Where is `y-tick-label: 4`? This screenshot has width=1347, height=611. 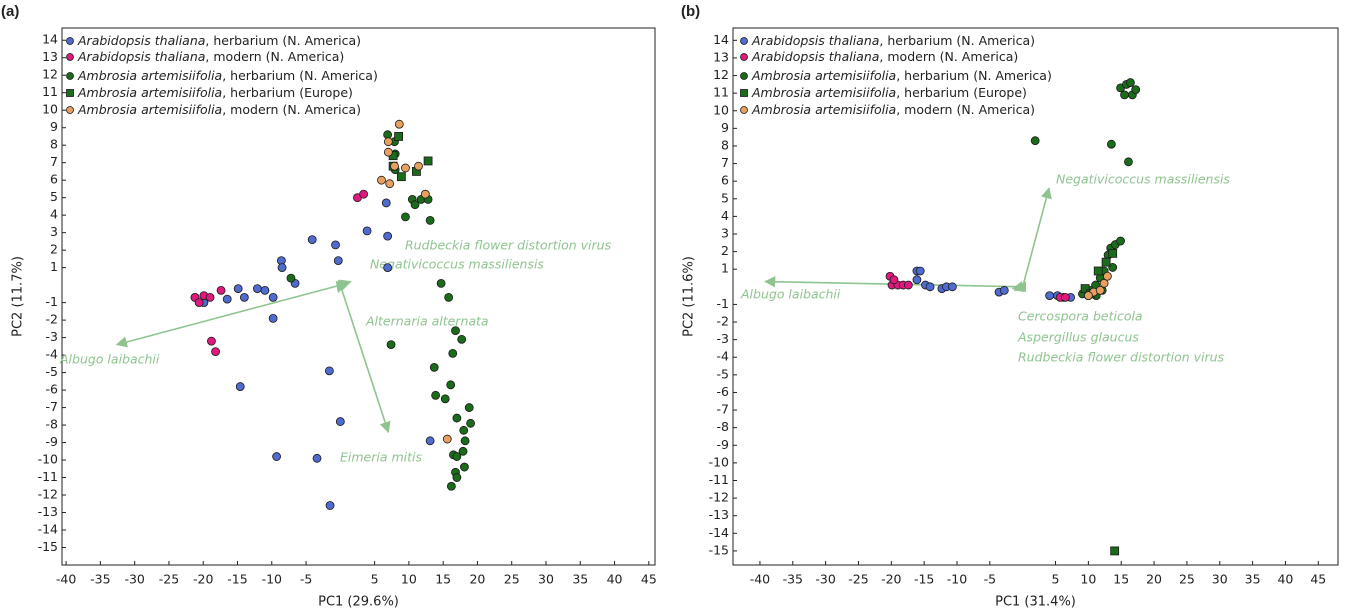 y-tick-label: 4 is located at coordinates (725, 215).